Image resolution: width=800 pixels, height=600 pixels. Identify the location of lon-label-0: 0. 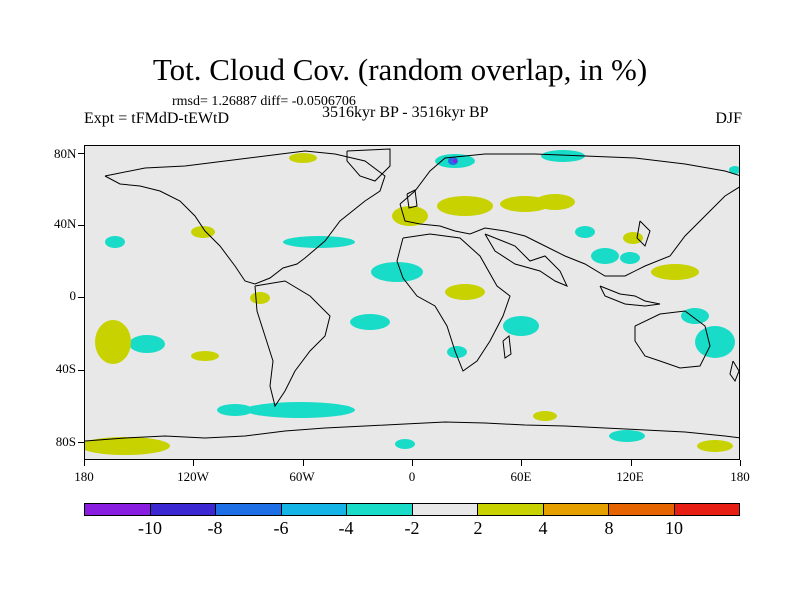
(412, 476).